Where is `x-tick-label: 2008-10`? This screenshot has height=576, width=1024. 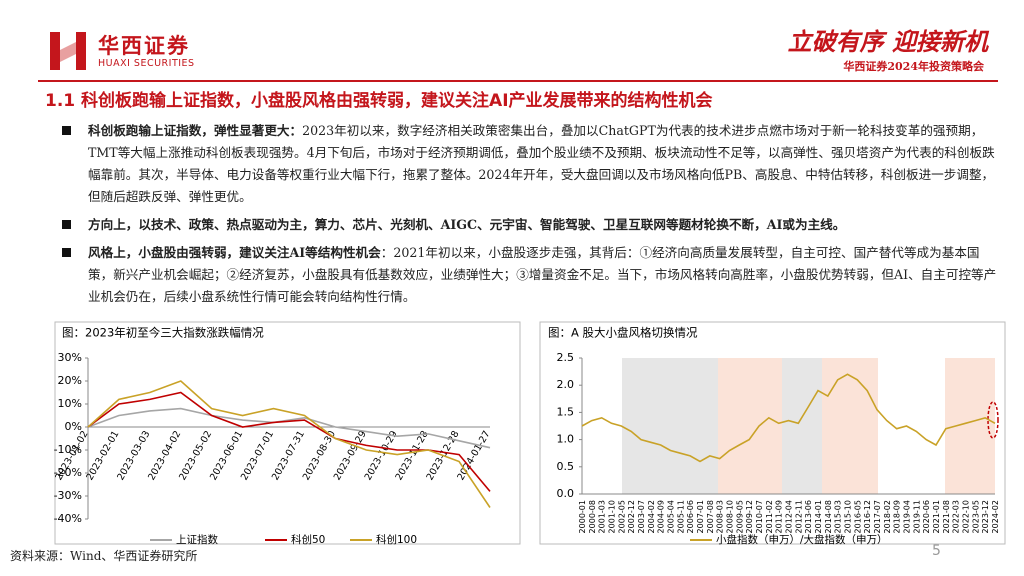
x-tick-label: 2008-10 is located at coordinates (730, 516).